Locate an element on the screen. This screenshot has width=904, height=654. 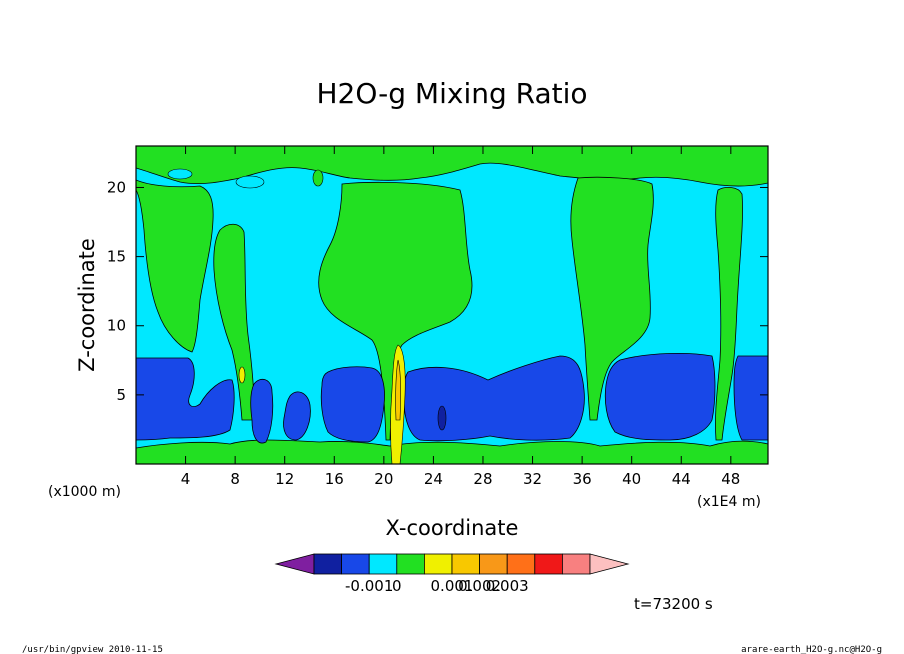
chart-title: H2O-g Mixing Ratio is located at coordinates (451, 93).